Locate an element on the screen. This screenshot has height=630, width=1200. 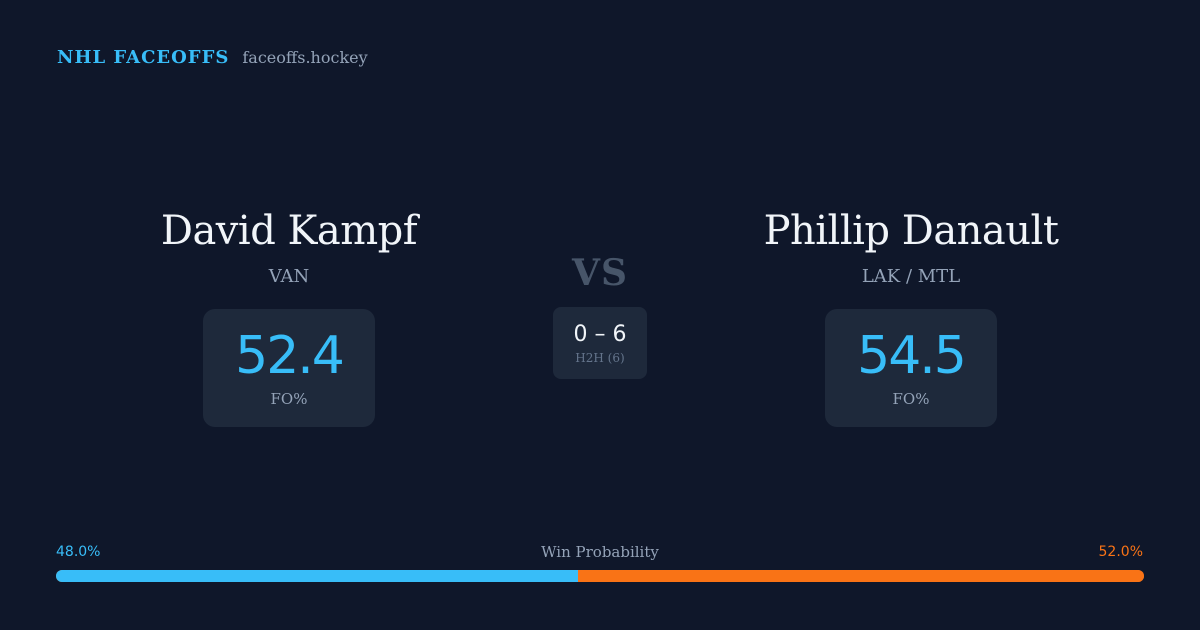
win-prob-bar is located at coordinates (600, 576).